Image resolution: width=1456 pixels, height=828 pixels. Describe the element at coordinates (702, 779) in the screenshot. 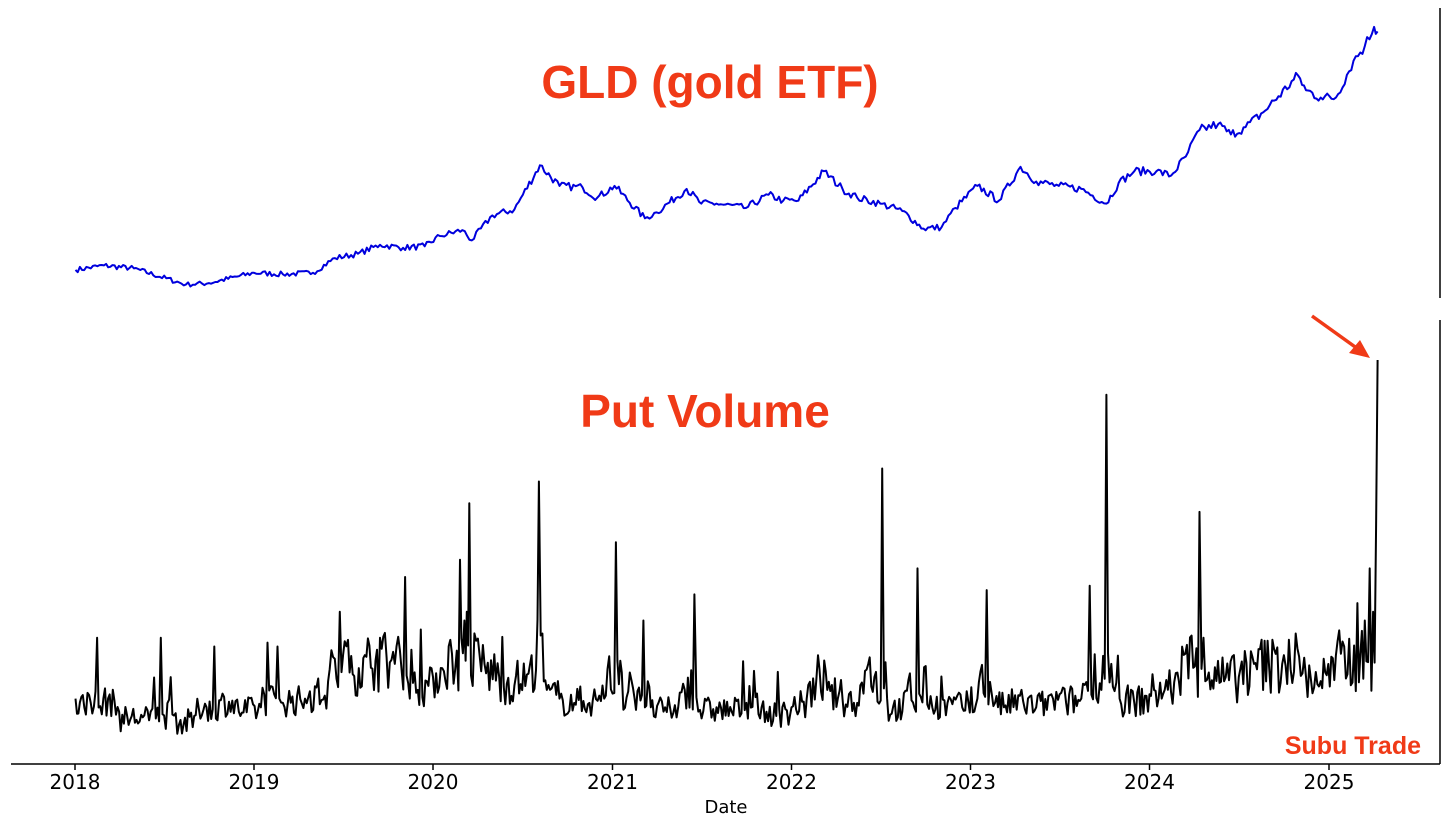

I see `x-axis-ticks: 2018 2019 2020 2021 2022 2023 2024 2025` at that location.